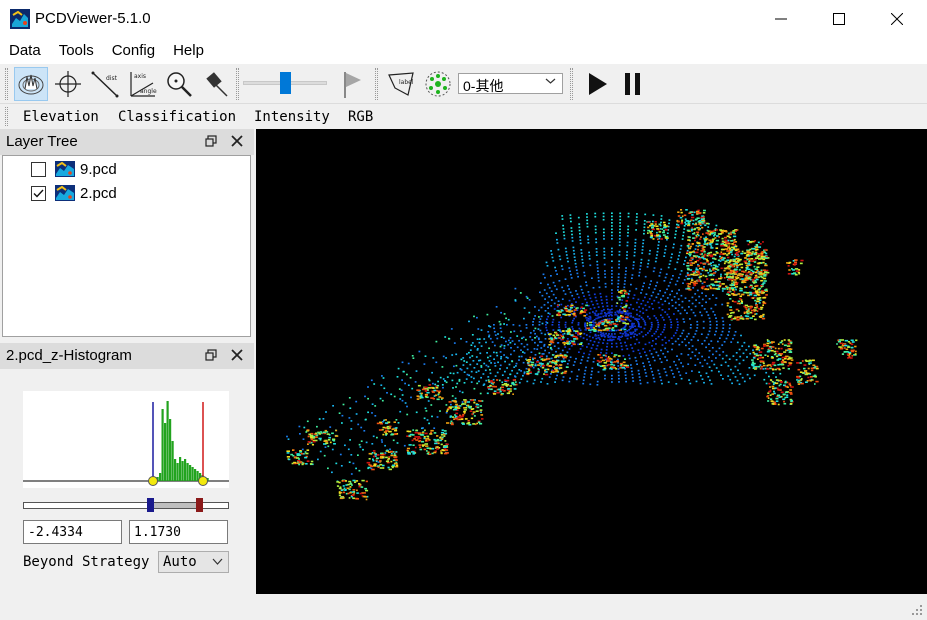 The width and height of the screenshot is (927, 620). What do you see at coordinates (126, 505) in the screenshot?
I see `range-slider-track` at bounding box center [126, 505].